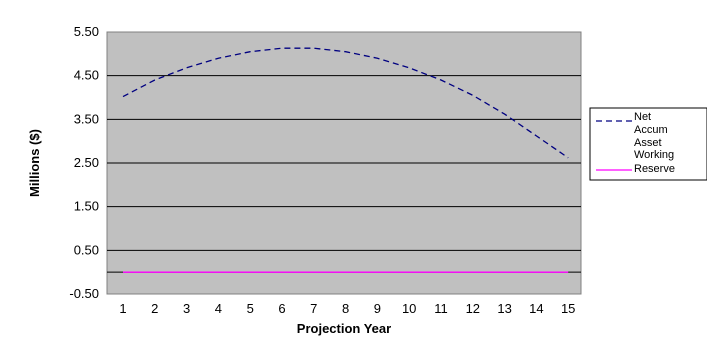 Image resolution: width=707 pixels, height=349 pixels. What do you see at coordinates (473, 308) in the screenshot?
I see `x-tick-label: 12` at bounding box center [473, 308].